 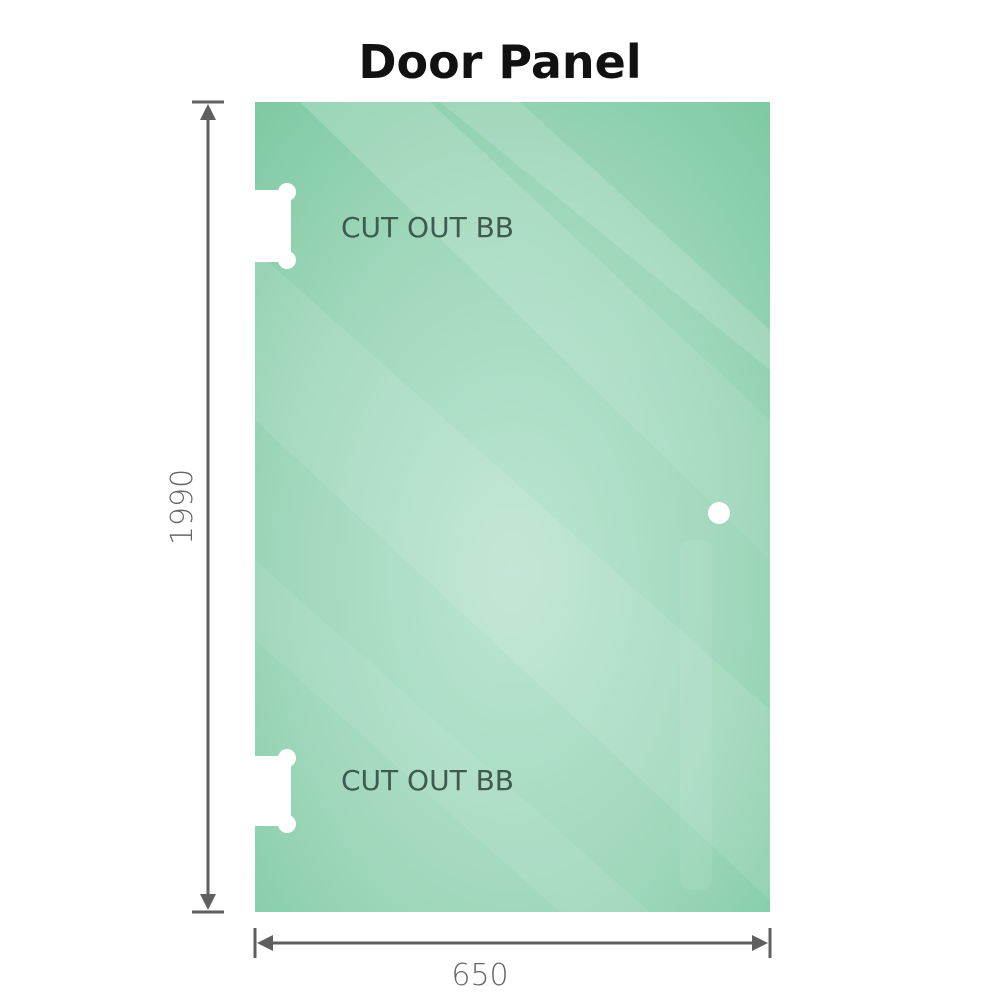 I want to click on arrow-up-icon, so click(x=208, y=112).